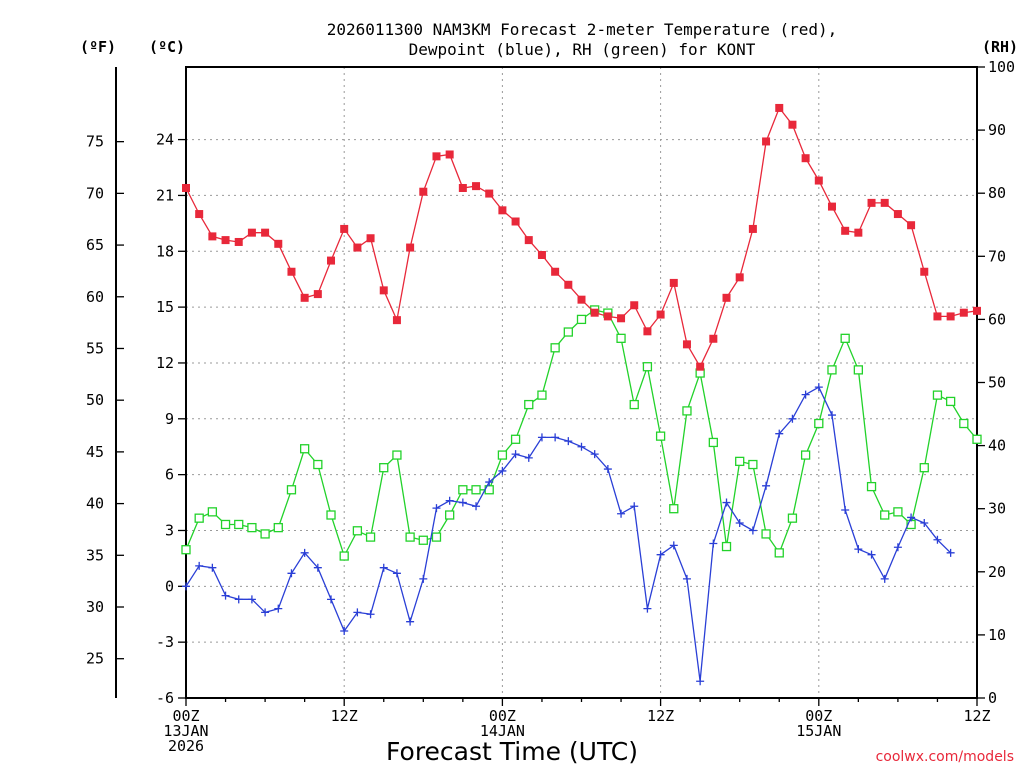  What do you see at coordinates (95, 504) in the screenshot?
I see `fahrenheit-tick-label: 40` at bounding box center [95, 504].